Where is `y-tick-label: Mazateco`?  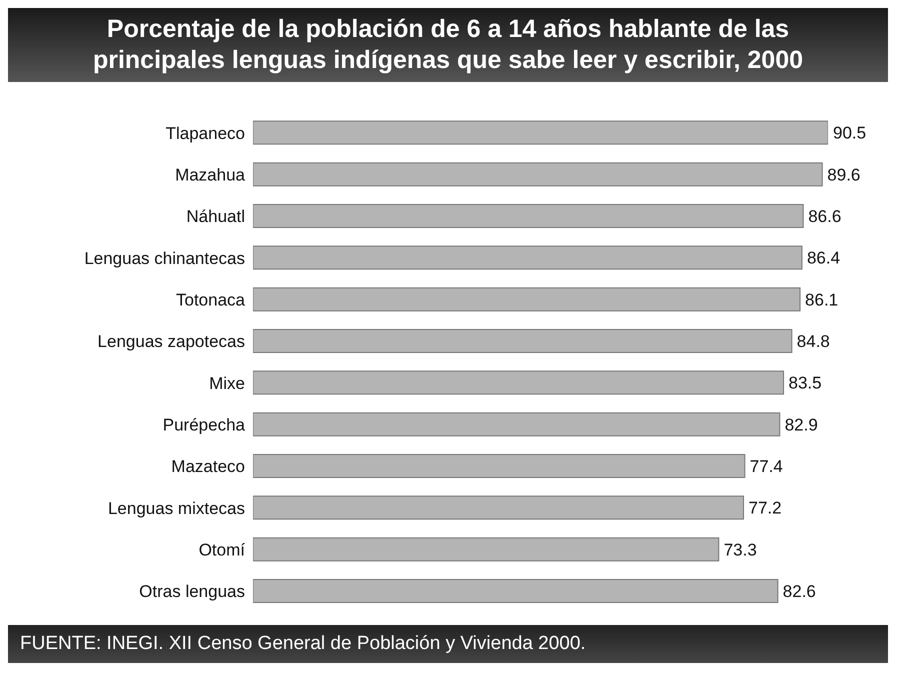
y-tick-label: Mazateco is located at coordinates (208, 466).